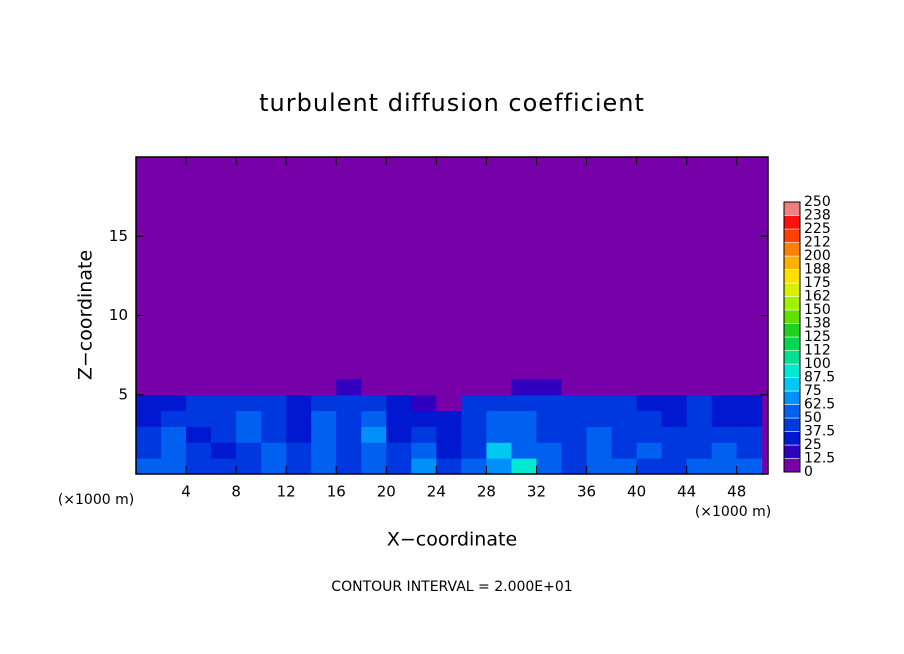 This screenshot has width=904, height=654. I want to click on footer-note: CONTOUR INTERVAL = 2.000E+01, so click(451, 587).